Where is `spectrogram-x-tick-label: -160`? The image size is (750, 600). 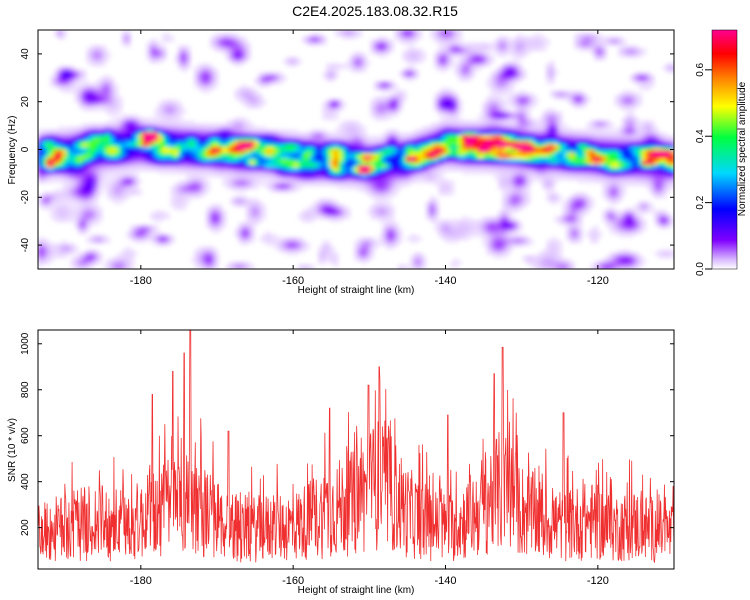
spectrogram-x-tick-label: -160 is located at coordinates (293, 281).